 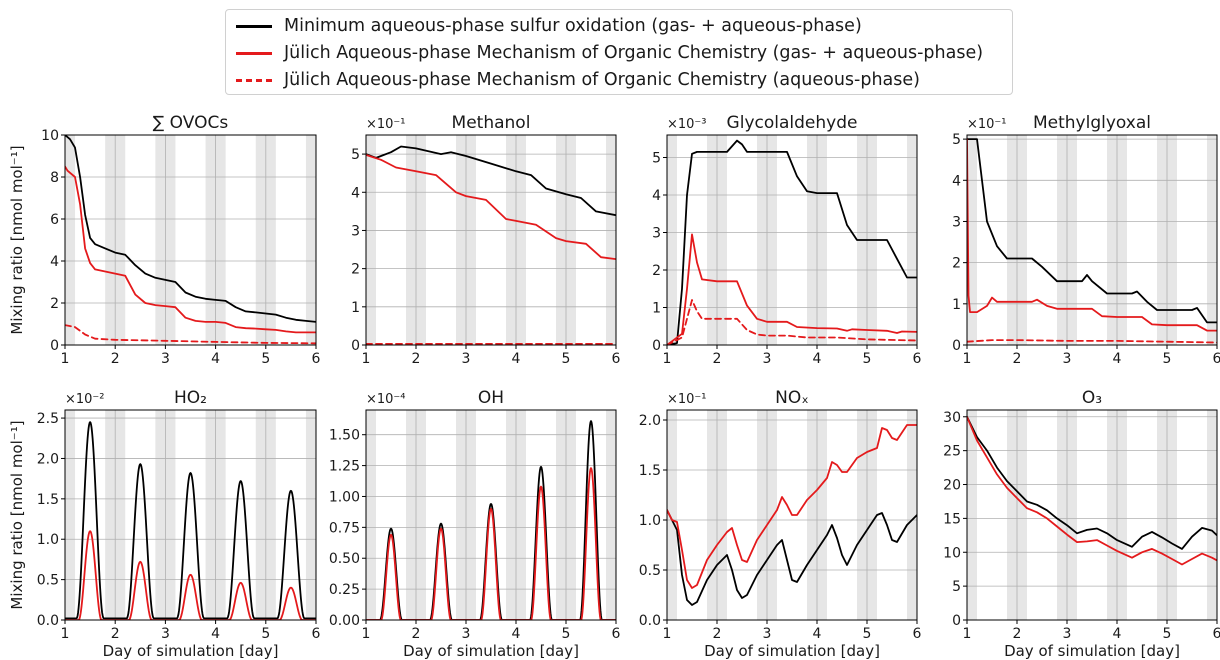 What do you see at coordinates (650, 421) in the screenshot?
I see `y-tick-label: 2.0` at bounding box center [650, 421].